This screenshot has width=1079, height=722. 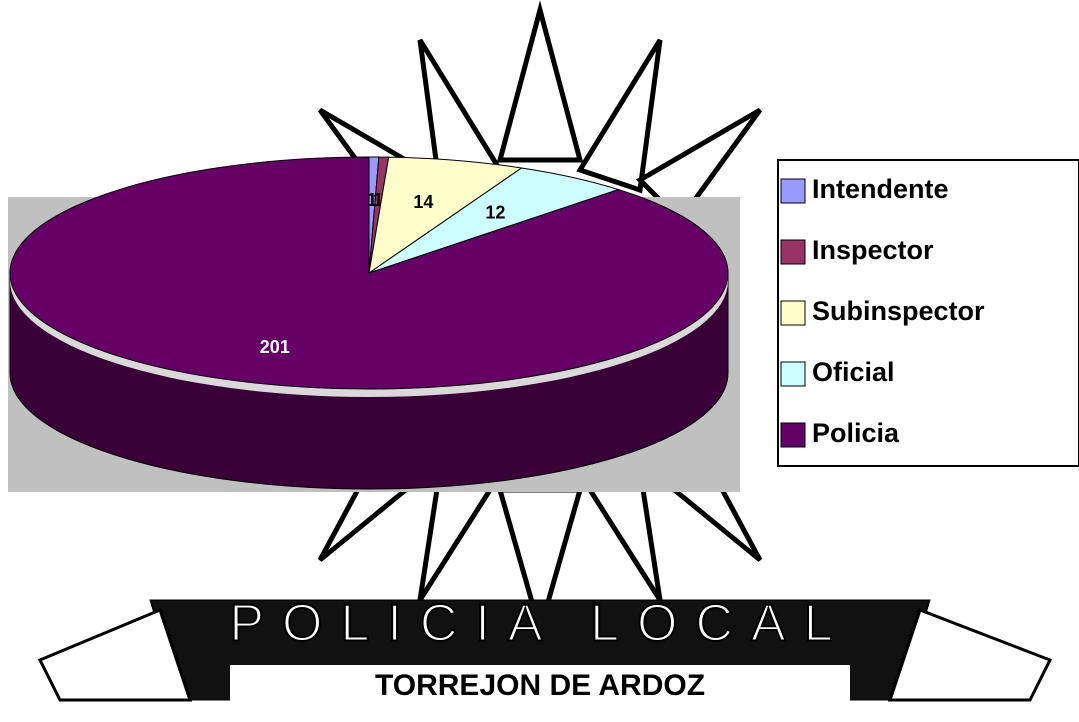 I want to click on banner: POLICIA LOCAL TORREJON DE ARDOZ, so click(x=545, y=649).